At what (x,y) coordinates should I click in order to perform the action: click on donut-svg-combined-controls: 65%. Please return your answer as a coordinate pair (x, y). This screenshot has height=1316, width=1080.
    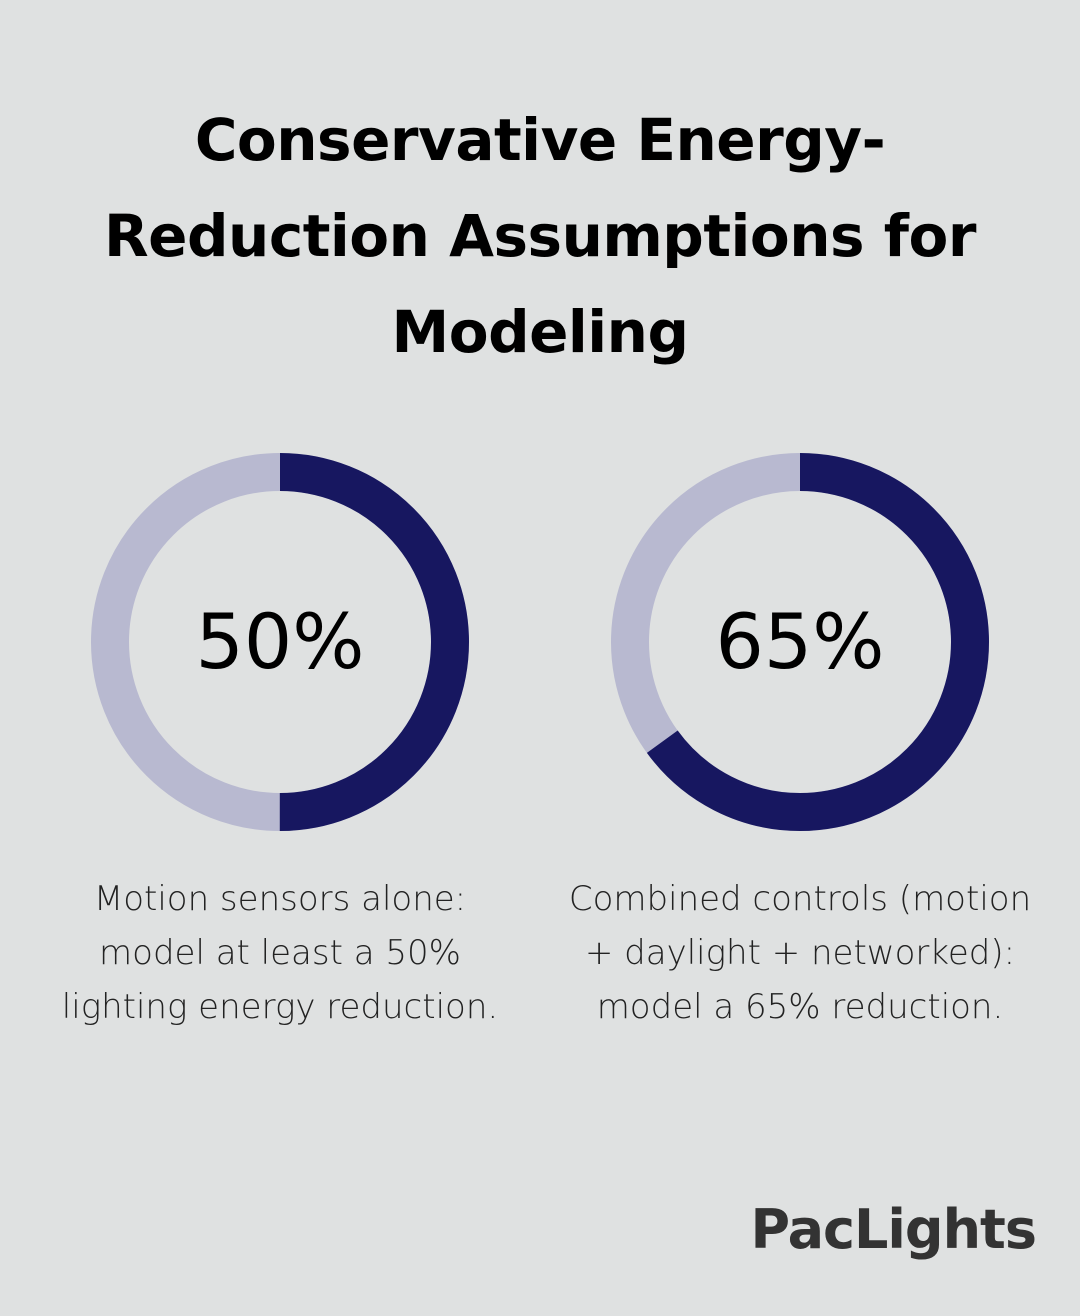
    Looking at the image, I should click on (800, 642).